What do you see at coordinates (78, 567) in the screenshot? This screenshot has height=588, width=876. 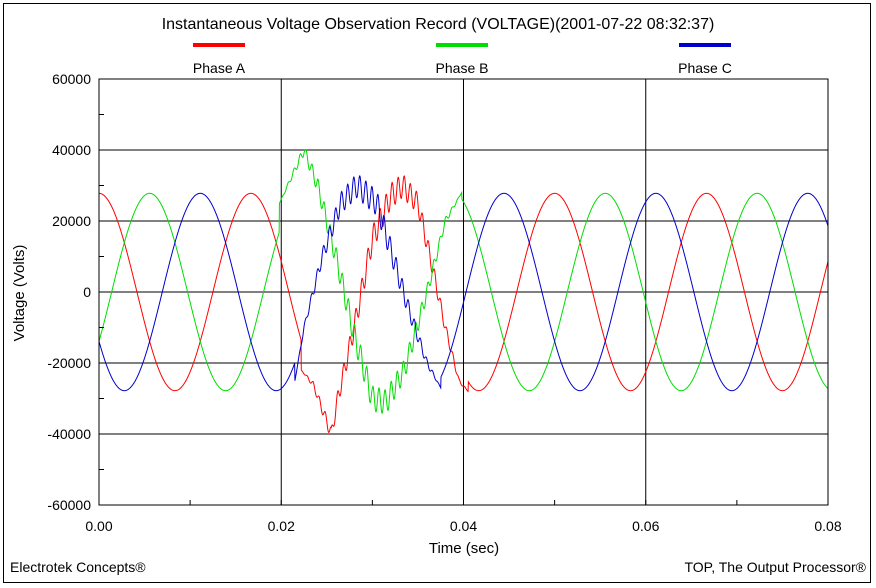 I see `footer-left: Electrotek Concepts®` at bounding box center [78, 567].